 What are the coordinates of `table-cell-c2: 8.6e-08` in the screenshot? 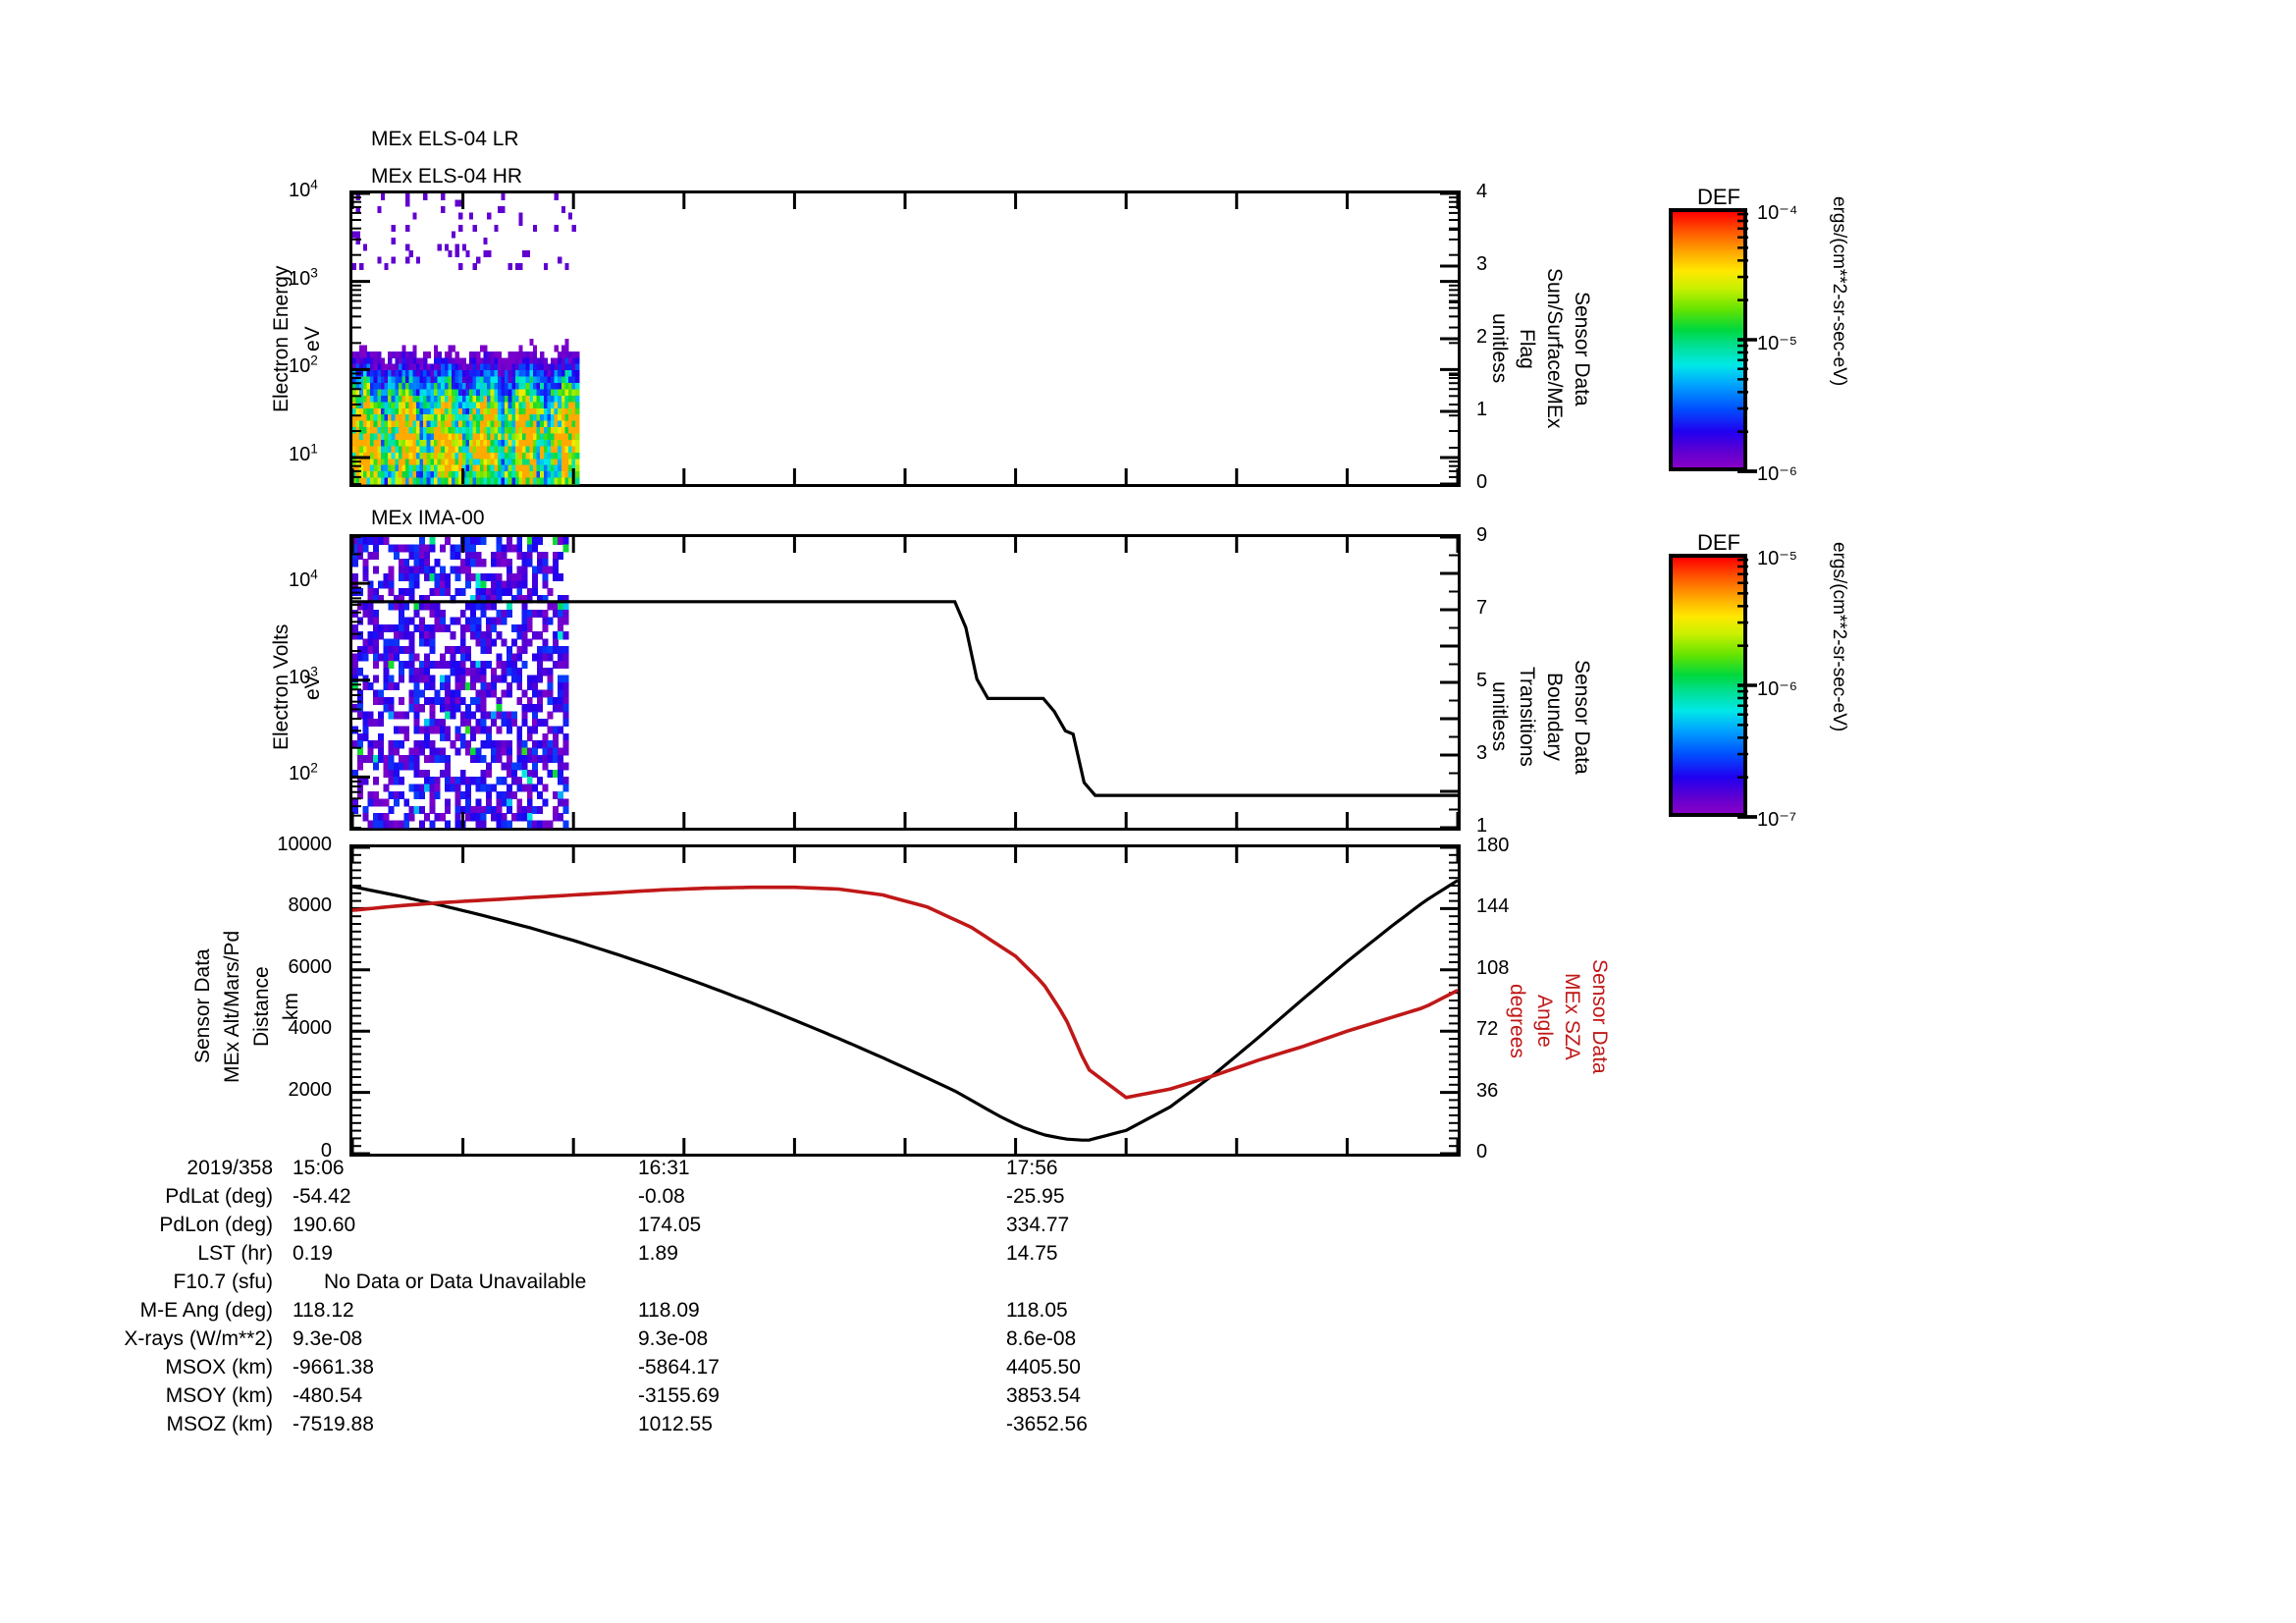 It's located at (1042, 1338).